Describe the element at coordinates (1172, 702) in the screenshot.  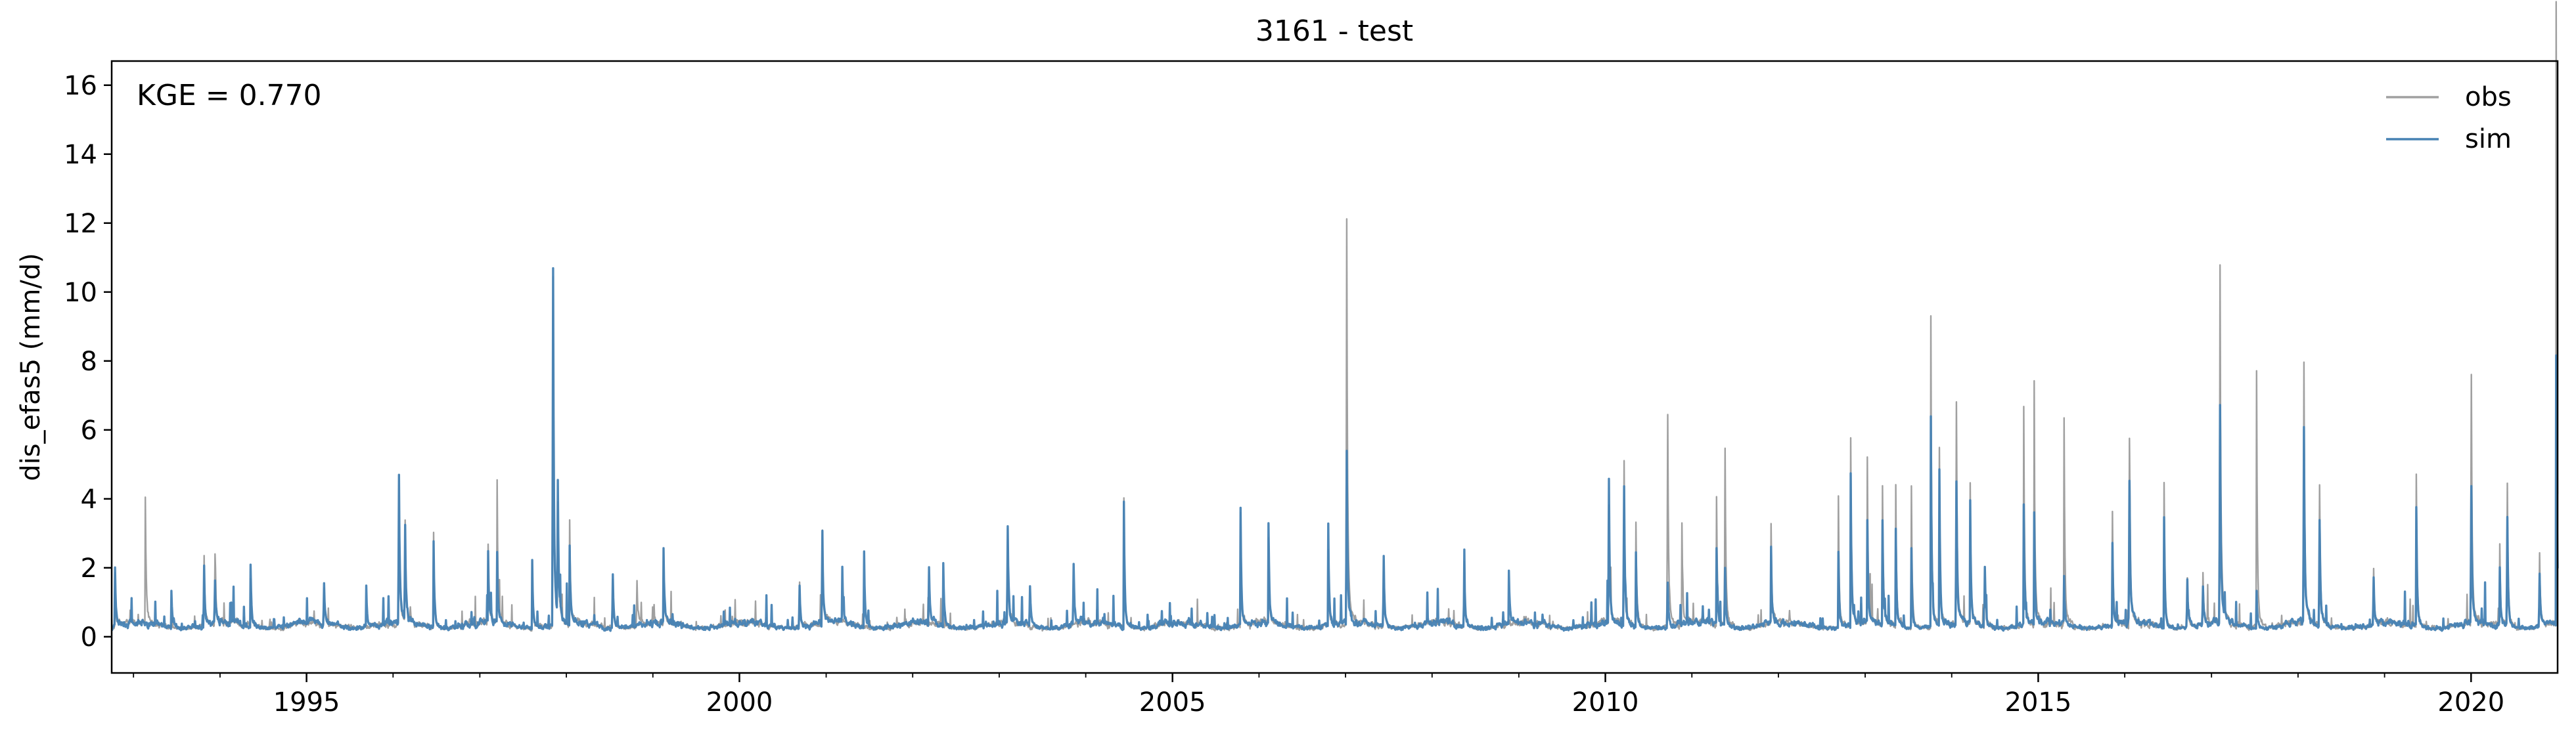
I see `x-tick-label: 2005` at that location.